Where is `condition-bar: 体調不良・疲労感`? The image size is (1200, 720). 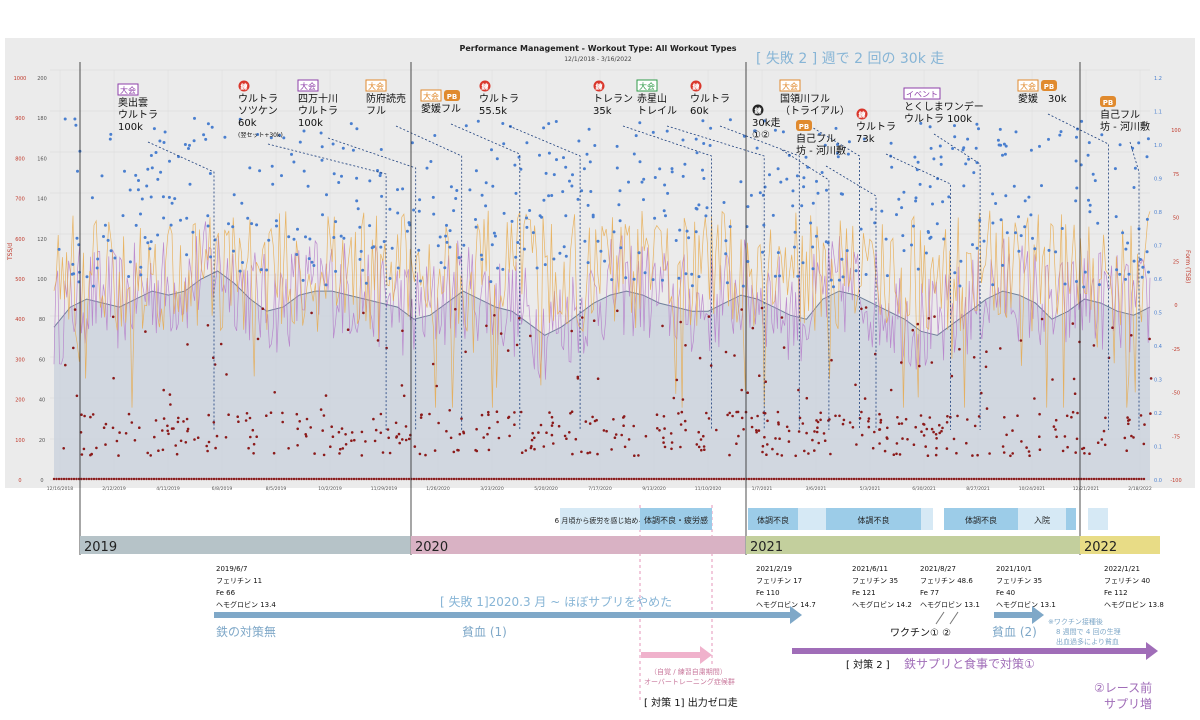 condition-bar: 体調不良・疲労感 is located at coordinates (676, 519).